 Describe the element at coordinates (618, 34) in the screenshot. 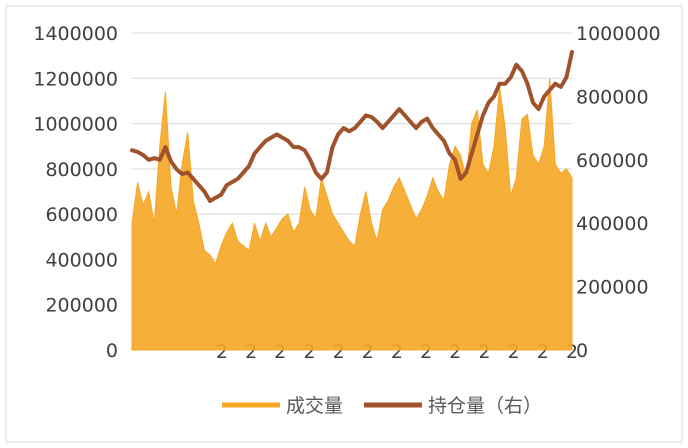

I see `right-tick-label: 1000000` at that location.